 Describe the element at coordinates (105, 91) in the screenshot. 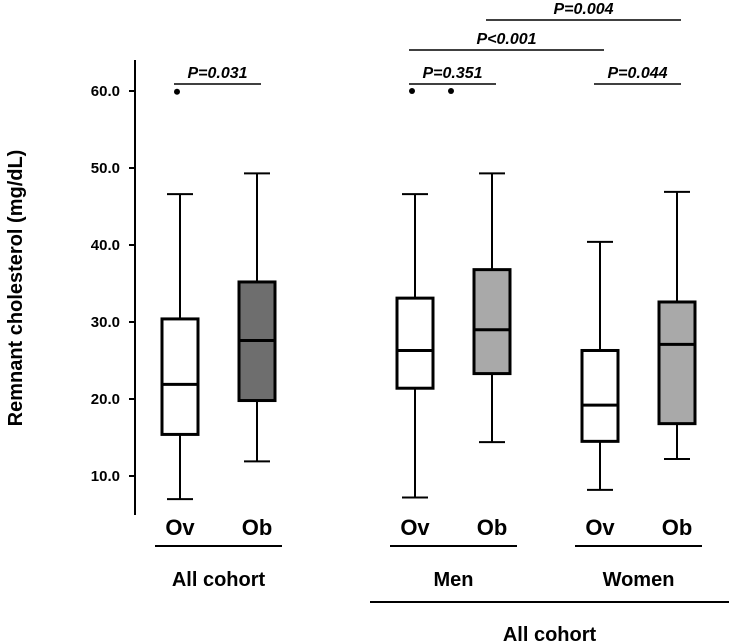

I see `y-tick-label: 60.0` at that location.